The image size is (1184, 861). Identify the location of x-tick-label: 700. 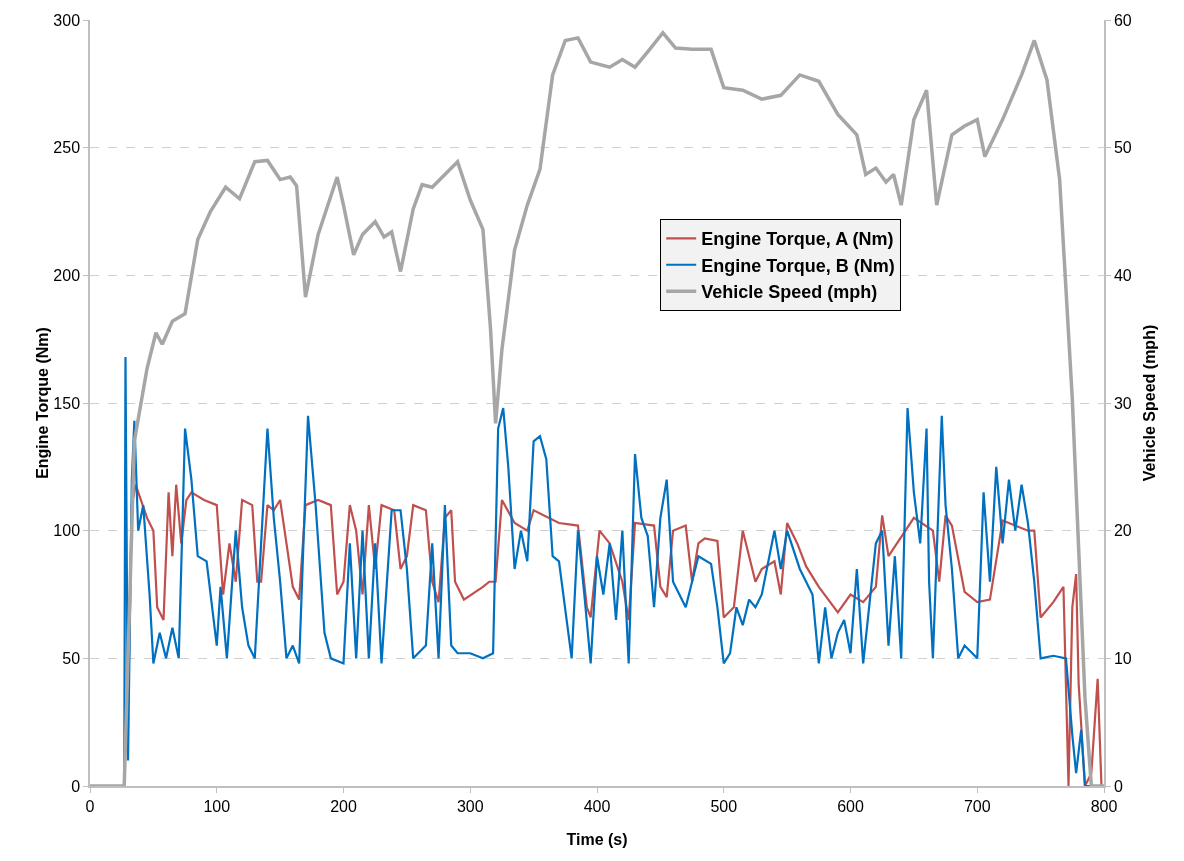
(977, 806).